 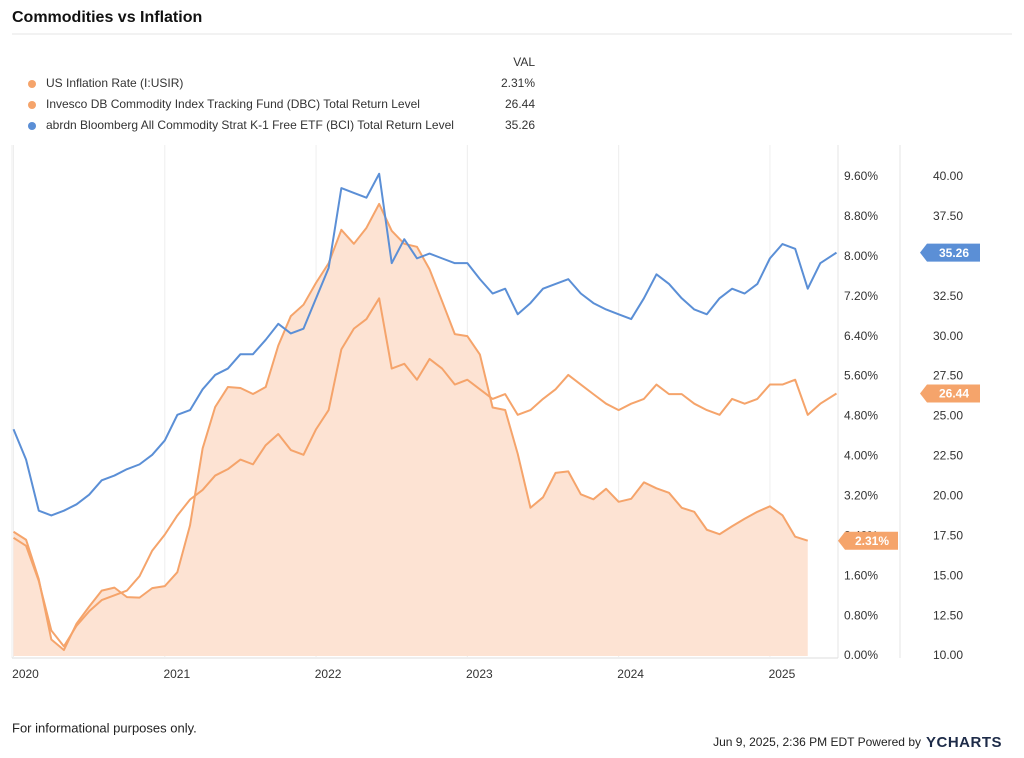 I want to click on y2-tick-label: 25.00, so click(x=948, y=416).